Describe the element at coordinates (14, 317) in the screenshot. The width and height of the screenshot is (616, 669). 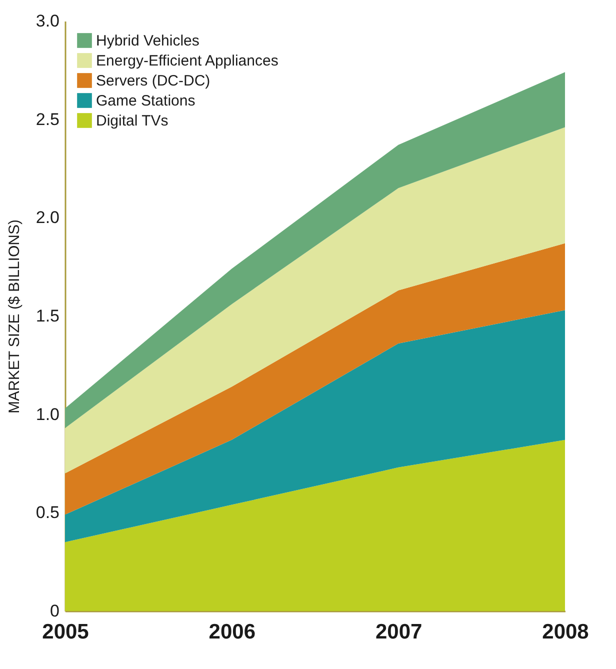
I see `y-axis-title: MARKET SIZE ($ BILLIONS)` at that location.